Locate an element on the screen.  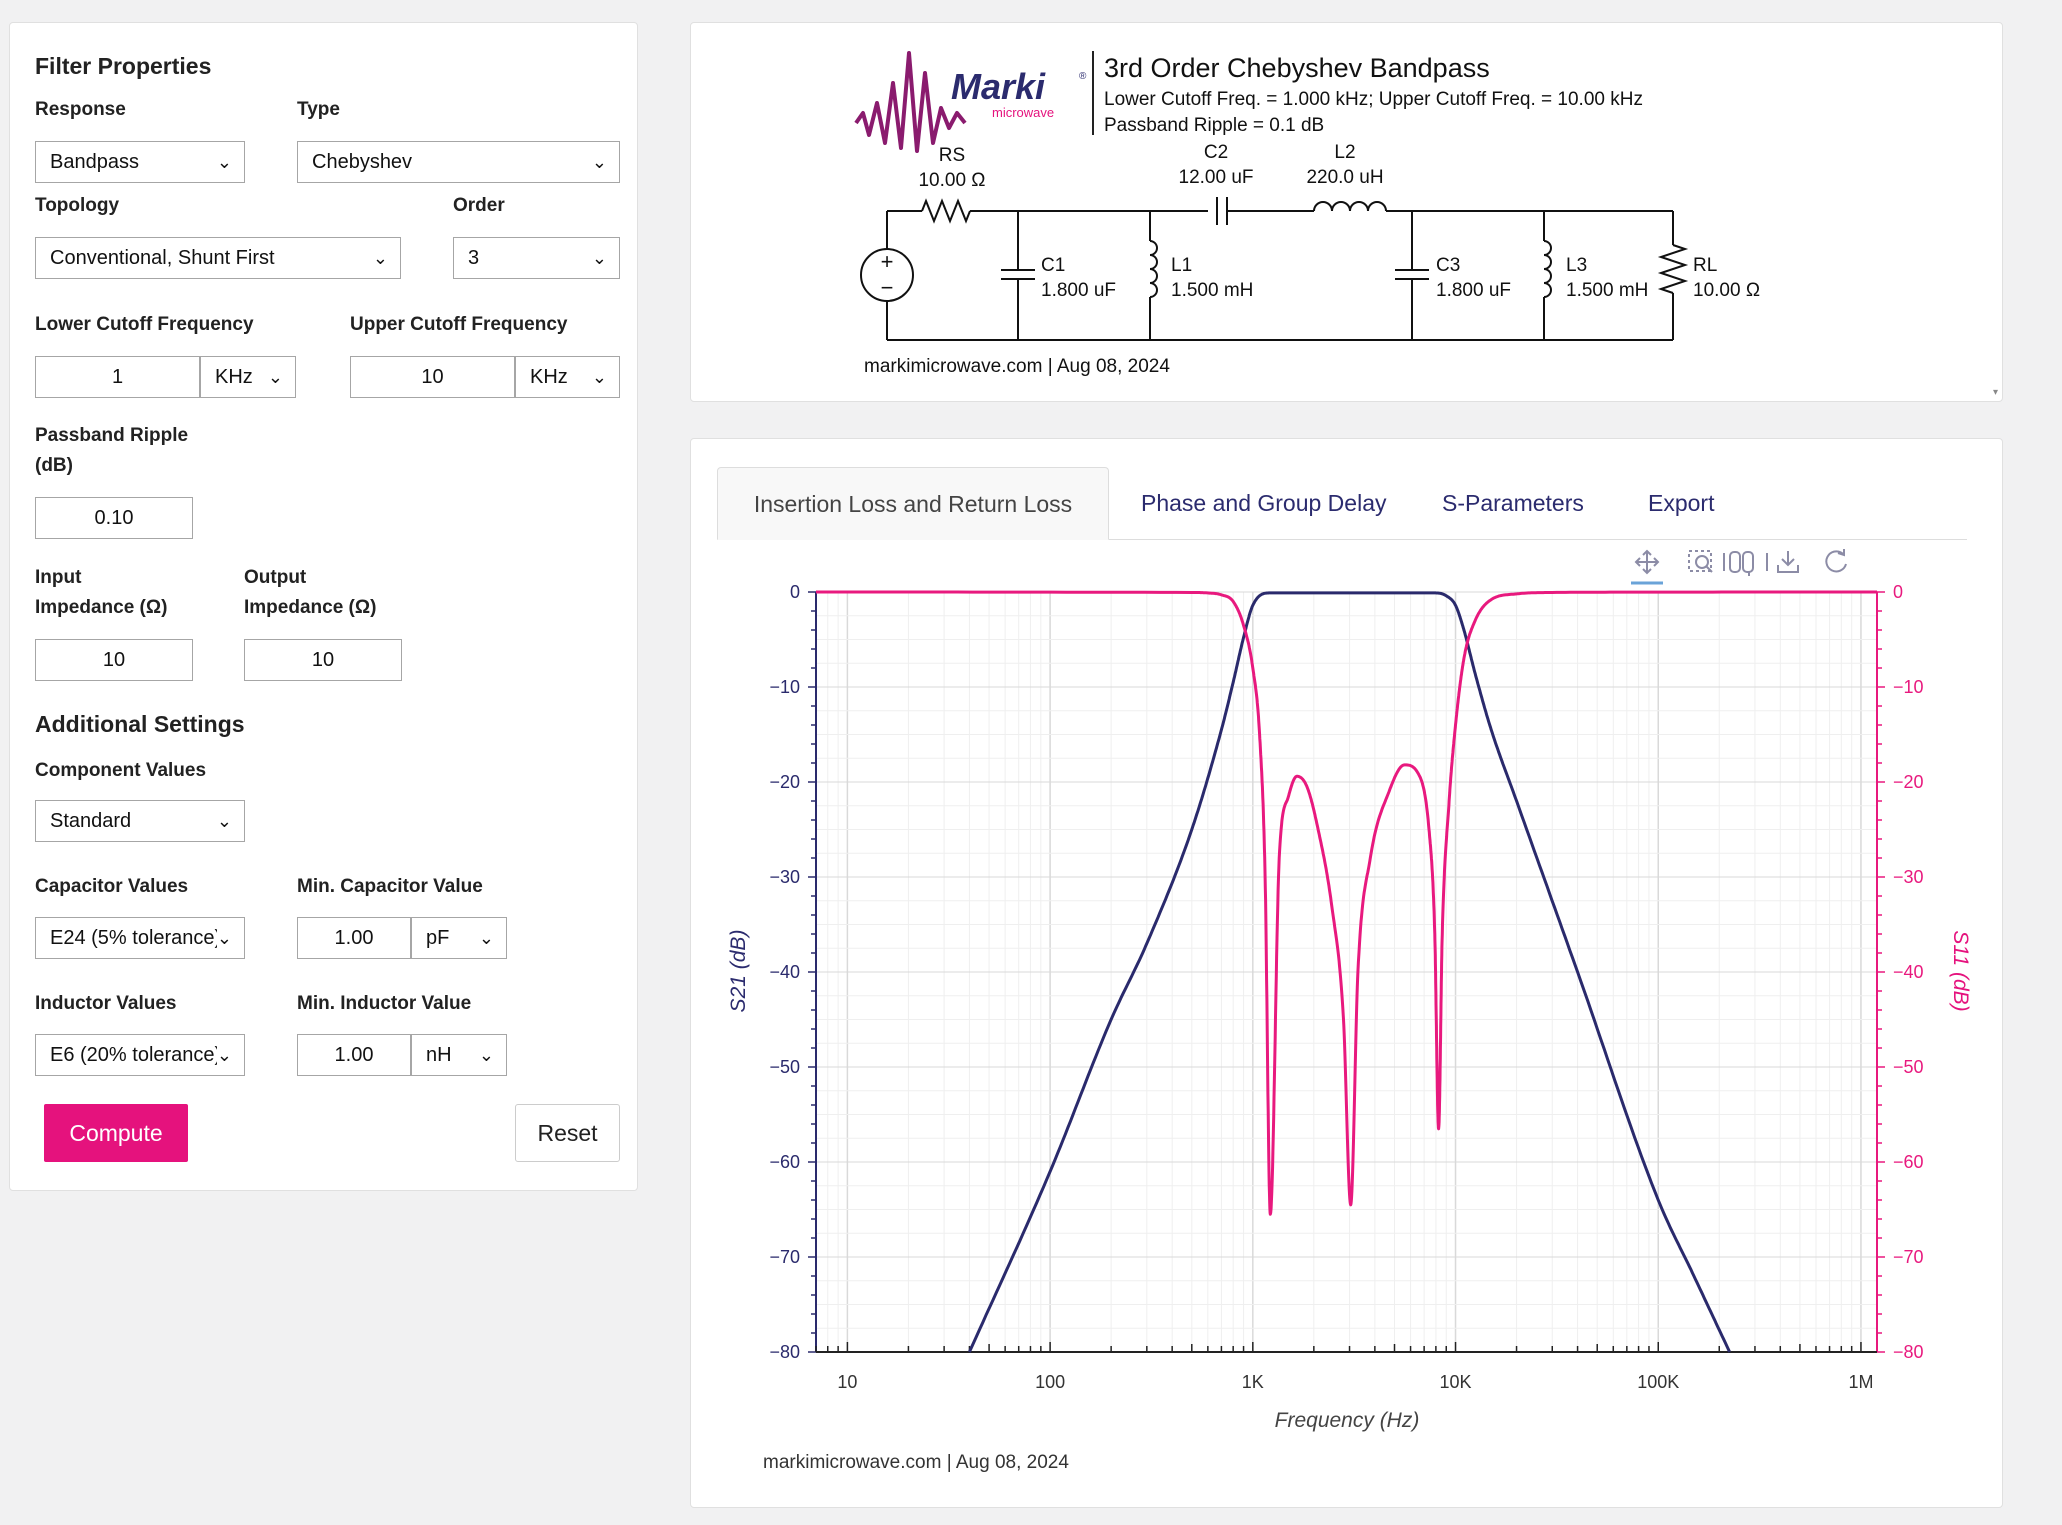
reset-icon is located at coordinates (1836, 561).